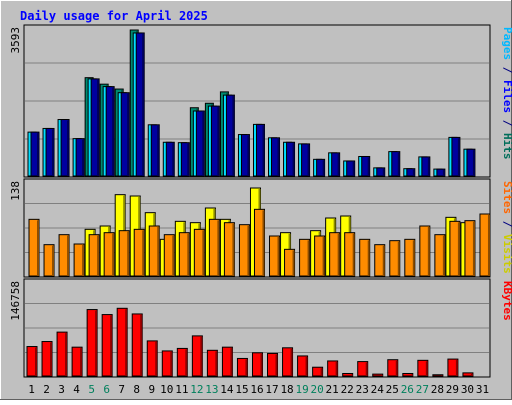 The width and height of the screenshot is (512, 405). What do you see at coordinates (15, 301) in the screenshot?
I see `panel-max-label: 146758` at bounding box center [15, 301].